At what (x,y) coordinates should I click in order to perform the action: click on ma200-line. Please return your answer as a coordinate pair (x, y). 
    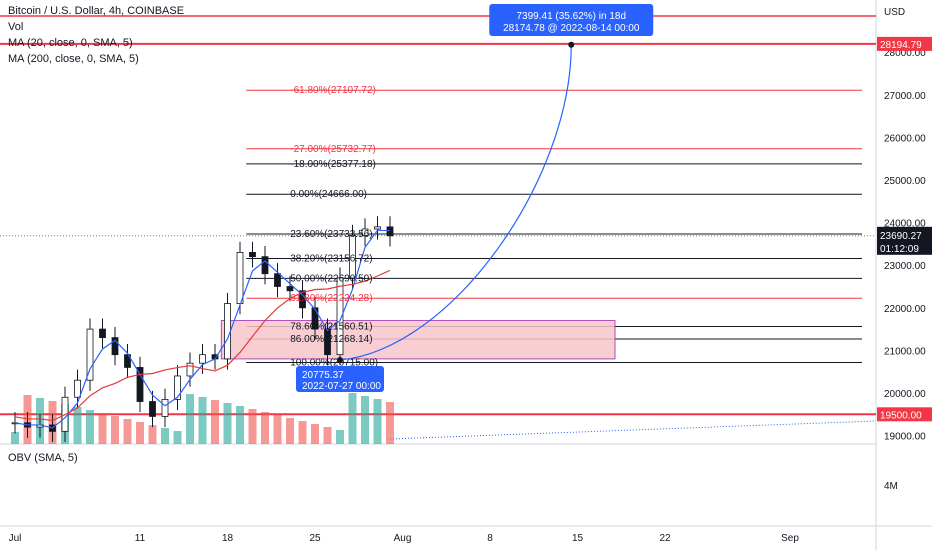
    Looking at the image, I should click on (202, 345).